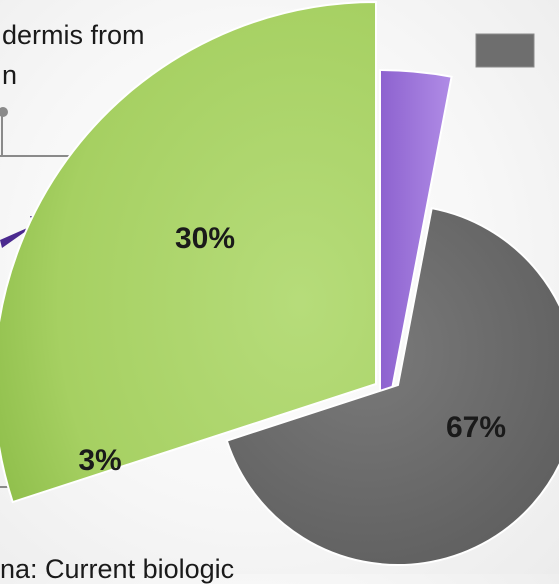 The image size is (559, 584). What do you see at coordinates (476, 427) in the screenshot?
I see `slice-67-label: 67%` at bounding box center [476, 427].